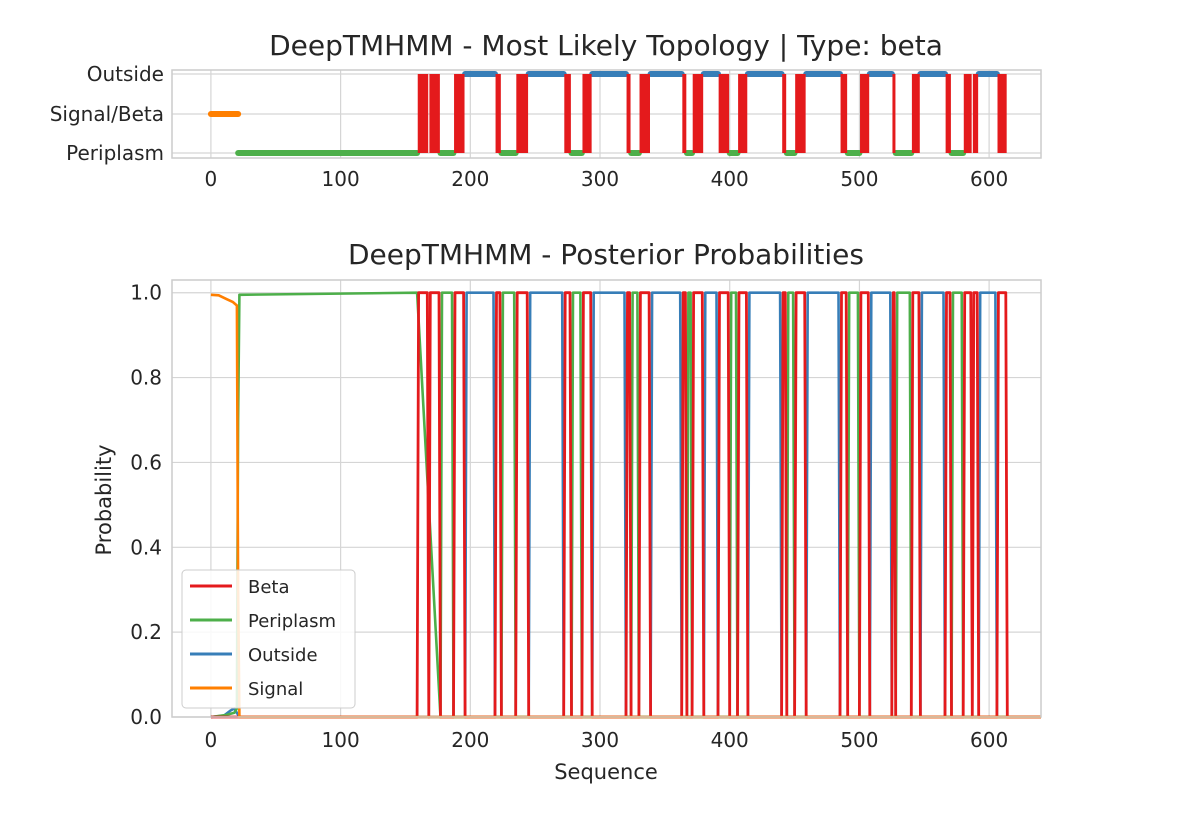  What do you see at coordinates (859, 740) in the screenshot?
I see `posterior-x-tick-label: 500` at bounding box center [859, 740].